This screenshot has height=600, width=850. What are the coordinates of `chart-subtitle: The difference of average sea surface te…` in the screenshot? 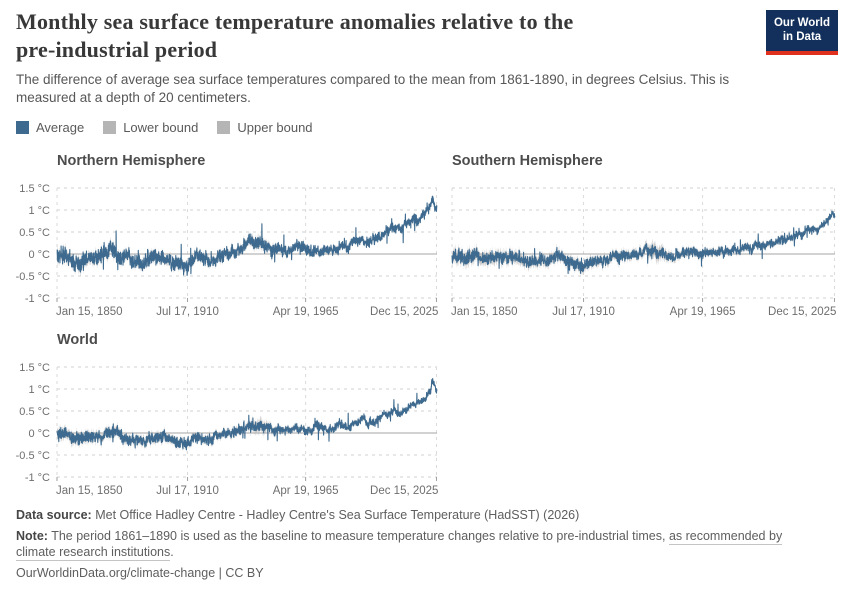 It's located at (422, 89).